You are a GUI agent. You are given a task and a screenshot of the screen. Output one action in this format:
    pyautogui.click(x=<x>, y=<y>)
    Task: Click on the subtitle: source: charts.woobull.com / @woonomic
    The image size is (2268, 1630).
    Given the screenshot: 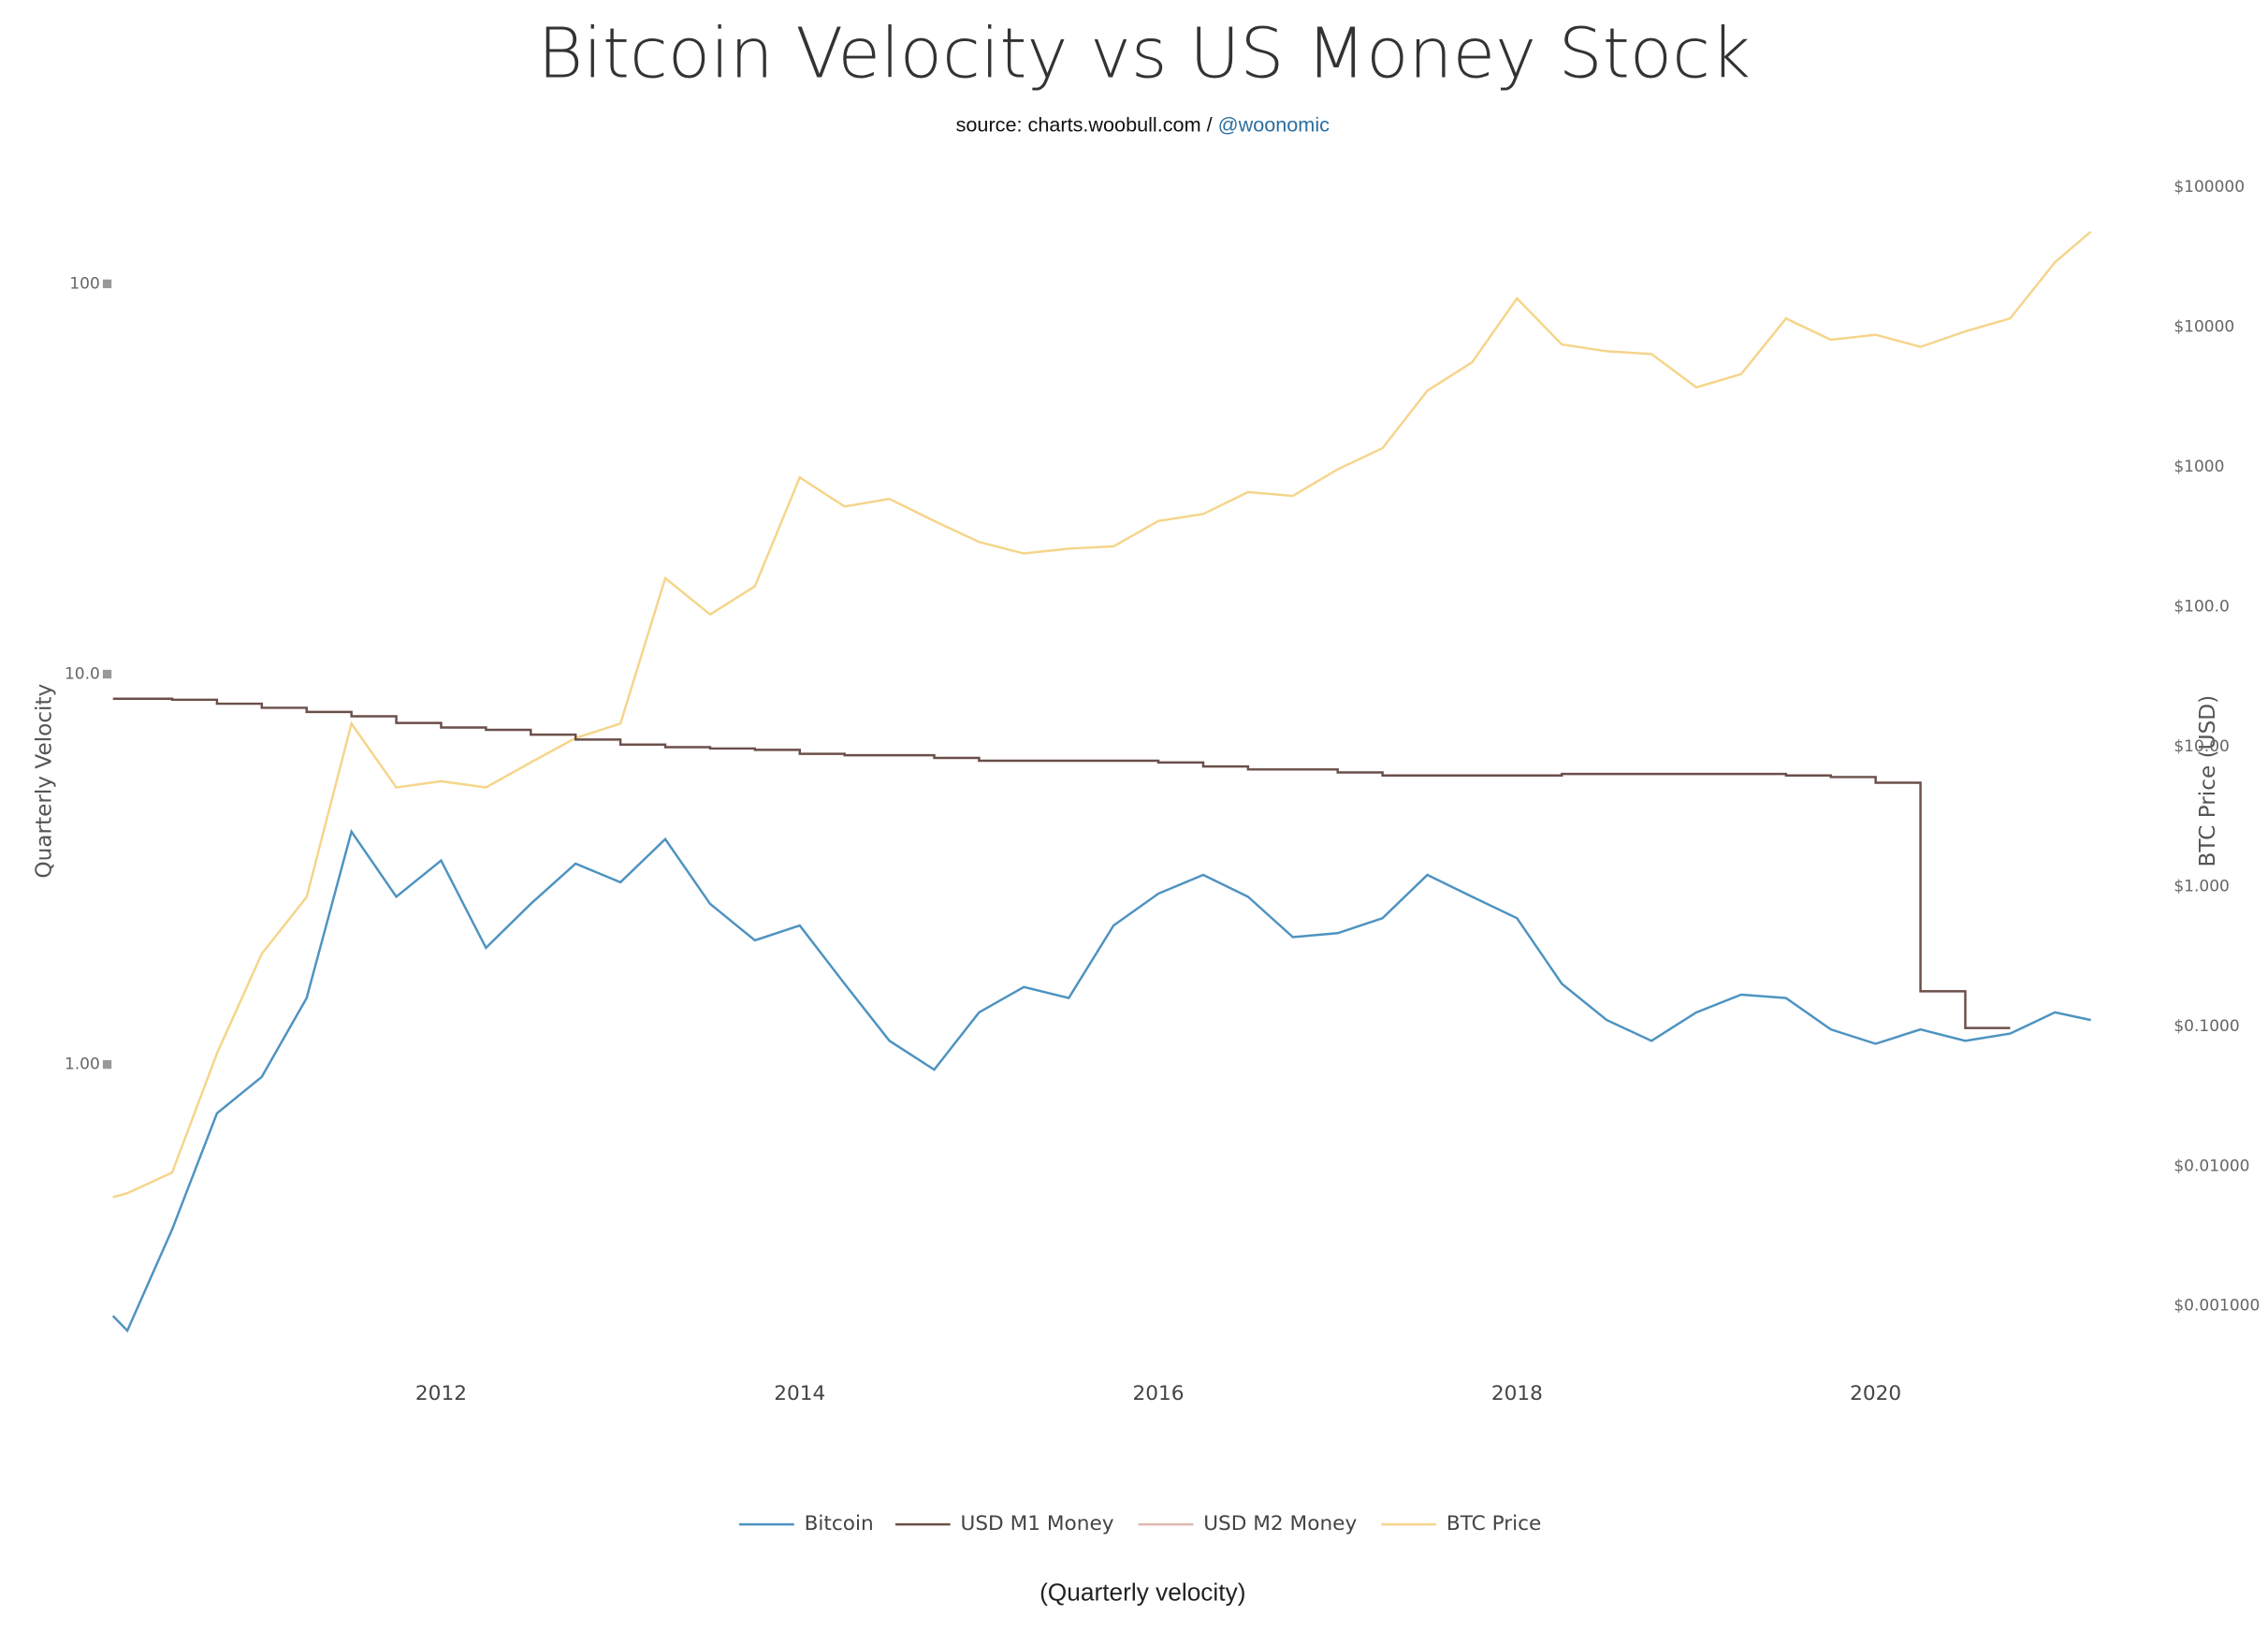 What is the action you would take?
    pyautogui.click(x=1143, y=124)
    